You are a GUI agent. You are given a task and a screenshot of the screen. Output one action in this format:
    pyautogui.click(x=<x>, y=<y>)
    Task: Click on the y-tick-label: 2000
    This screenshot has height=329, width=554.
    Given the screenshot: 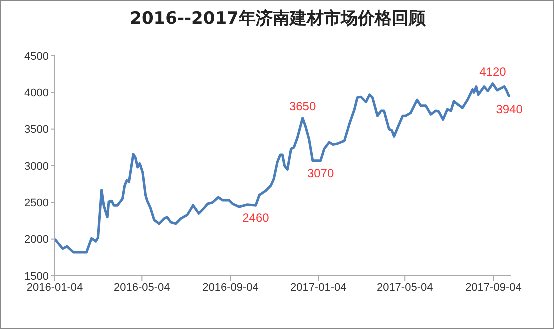 What is the action you would take?
    pyautogui.click(x=36, y=240)
    